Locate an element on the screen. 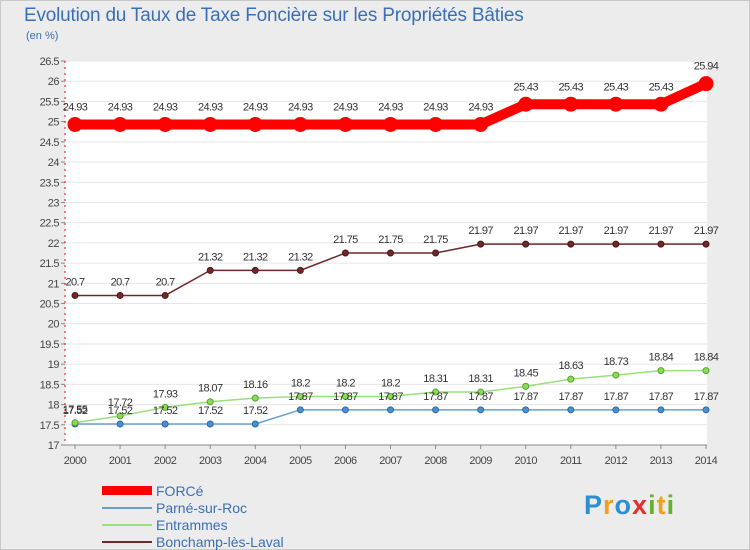 The height and width of the screenshot is (550, 750). y-tick-label: 21.5 is located at coordinates (50, 264).